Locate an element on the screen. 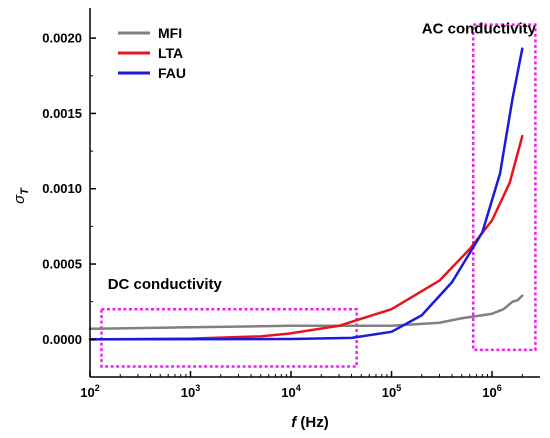 The width and height of the screenshot is (550, 438). y-tick-label: 0.0010 is located at coordinates (62, 188).